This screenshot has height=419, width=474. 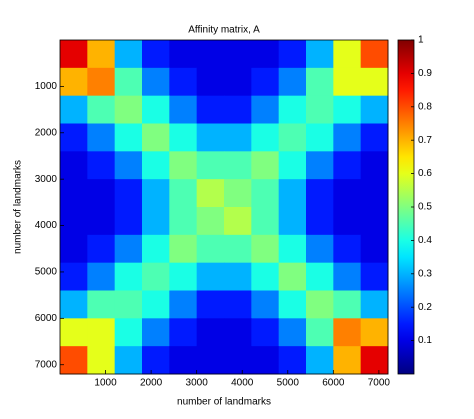 What do you see at coordinates (151, 383) in the screenshot?
I see `x-tick-label: 2000` at bounding box center [151, 383].